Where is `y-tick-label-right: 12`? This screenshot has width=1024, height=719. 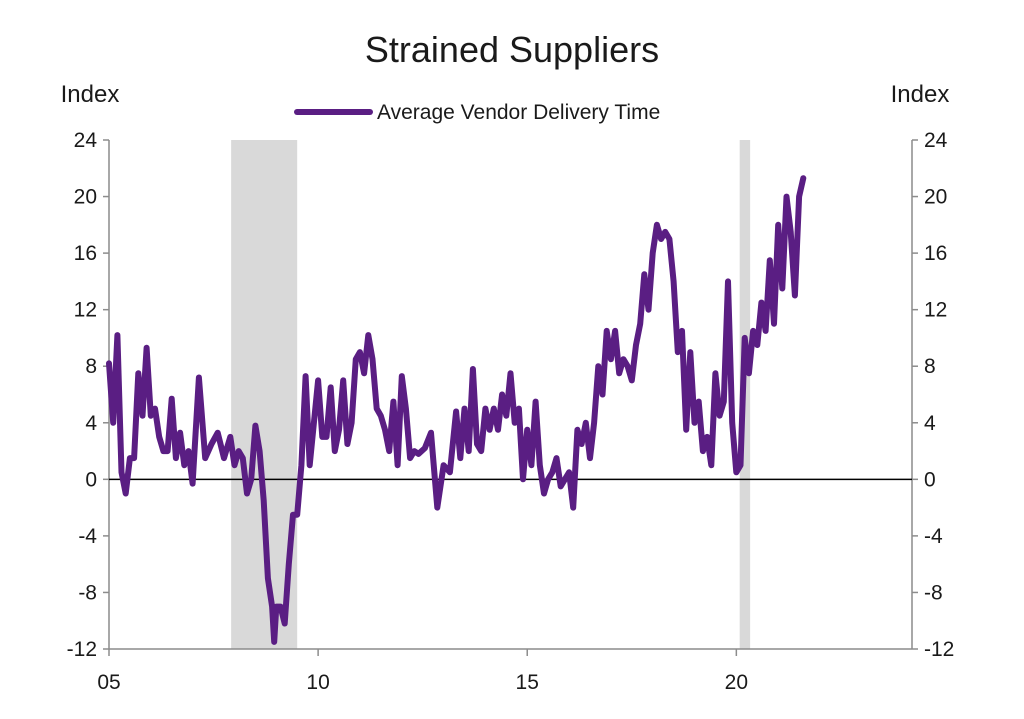
y-tick-label-right: 12 is located at coordinates (935, 310).